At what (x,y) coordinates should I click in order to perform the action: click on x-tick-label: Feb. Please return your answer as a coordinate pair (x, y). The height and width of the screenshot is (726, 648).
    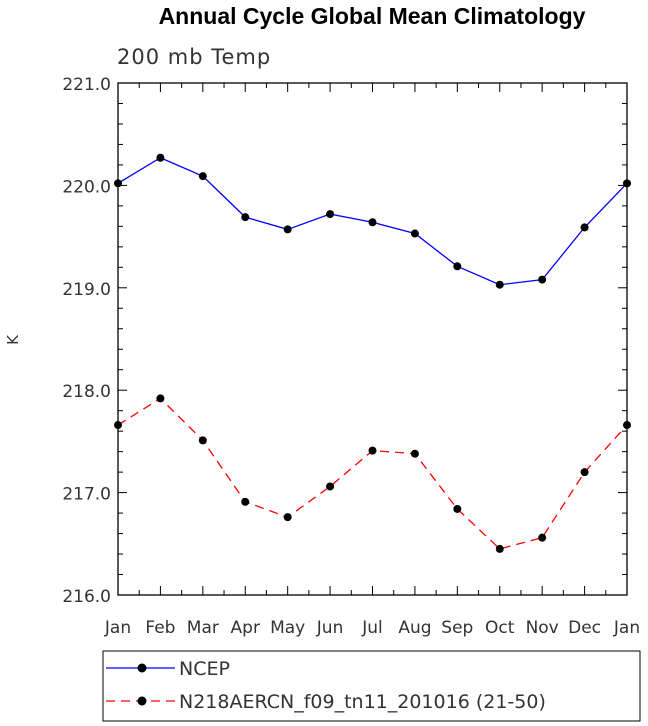
    Looking at the image, I should click on (160, 628).